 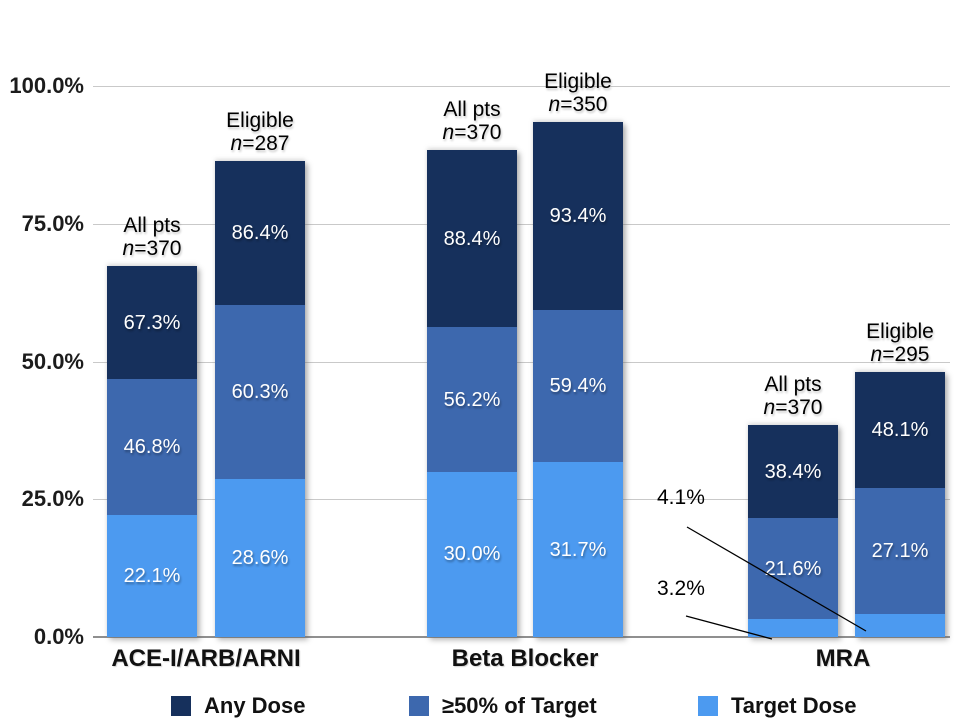 I want to click on y-tick-label-50: 50.0%, so click(x=52, y=361).